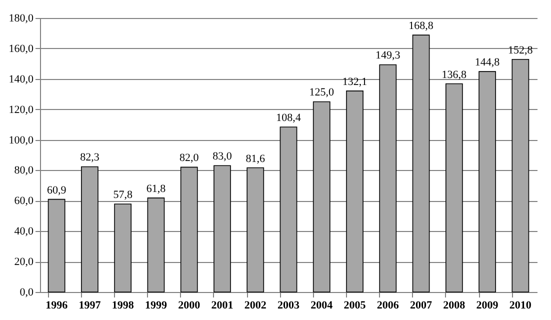 The width and height of the screenshot is (551, 320). What do you see at coordinates (156, 306) in the screenshot?
I see `x-tick-label: 1999` at bounding box center [156, 306].